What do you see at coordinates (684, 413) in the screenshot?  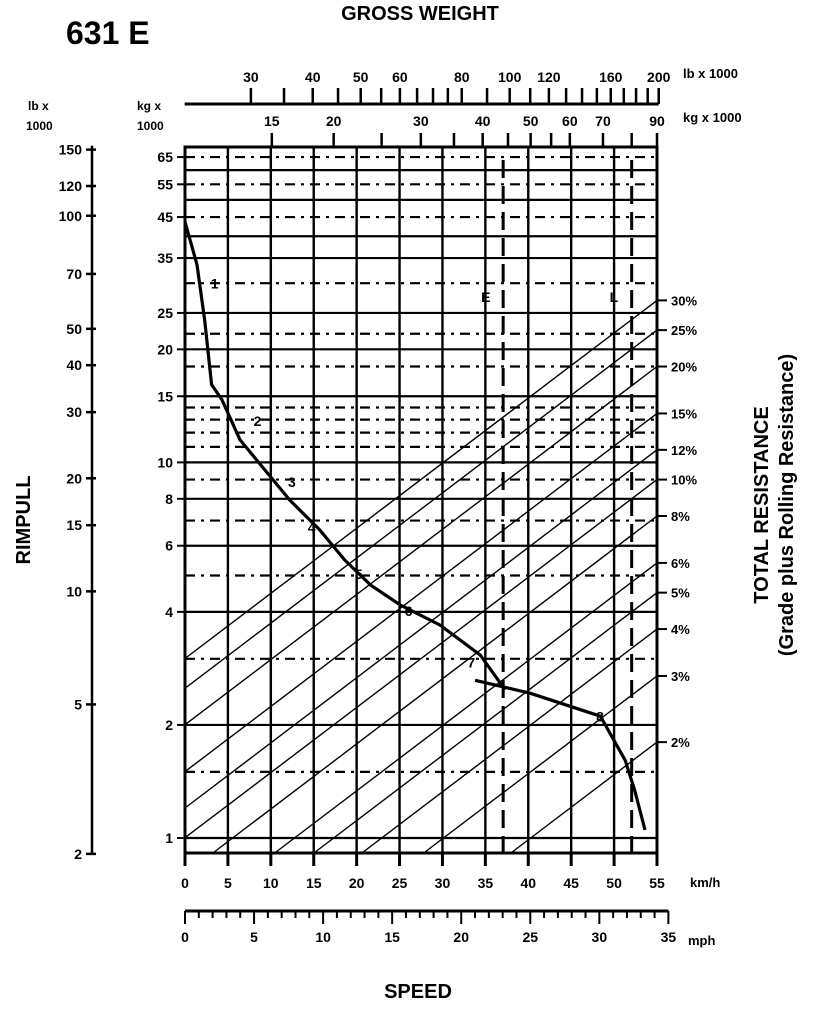 I see `resistance-label: 15%` at bounding box center [684, 413].